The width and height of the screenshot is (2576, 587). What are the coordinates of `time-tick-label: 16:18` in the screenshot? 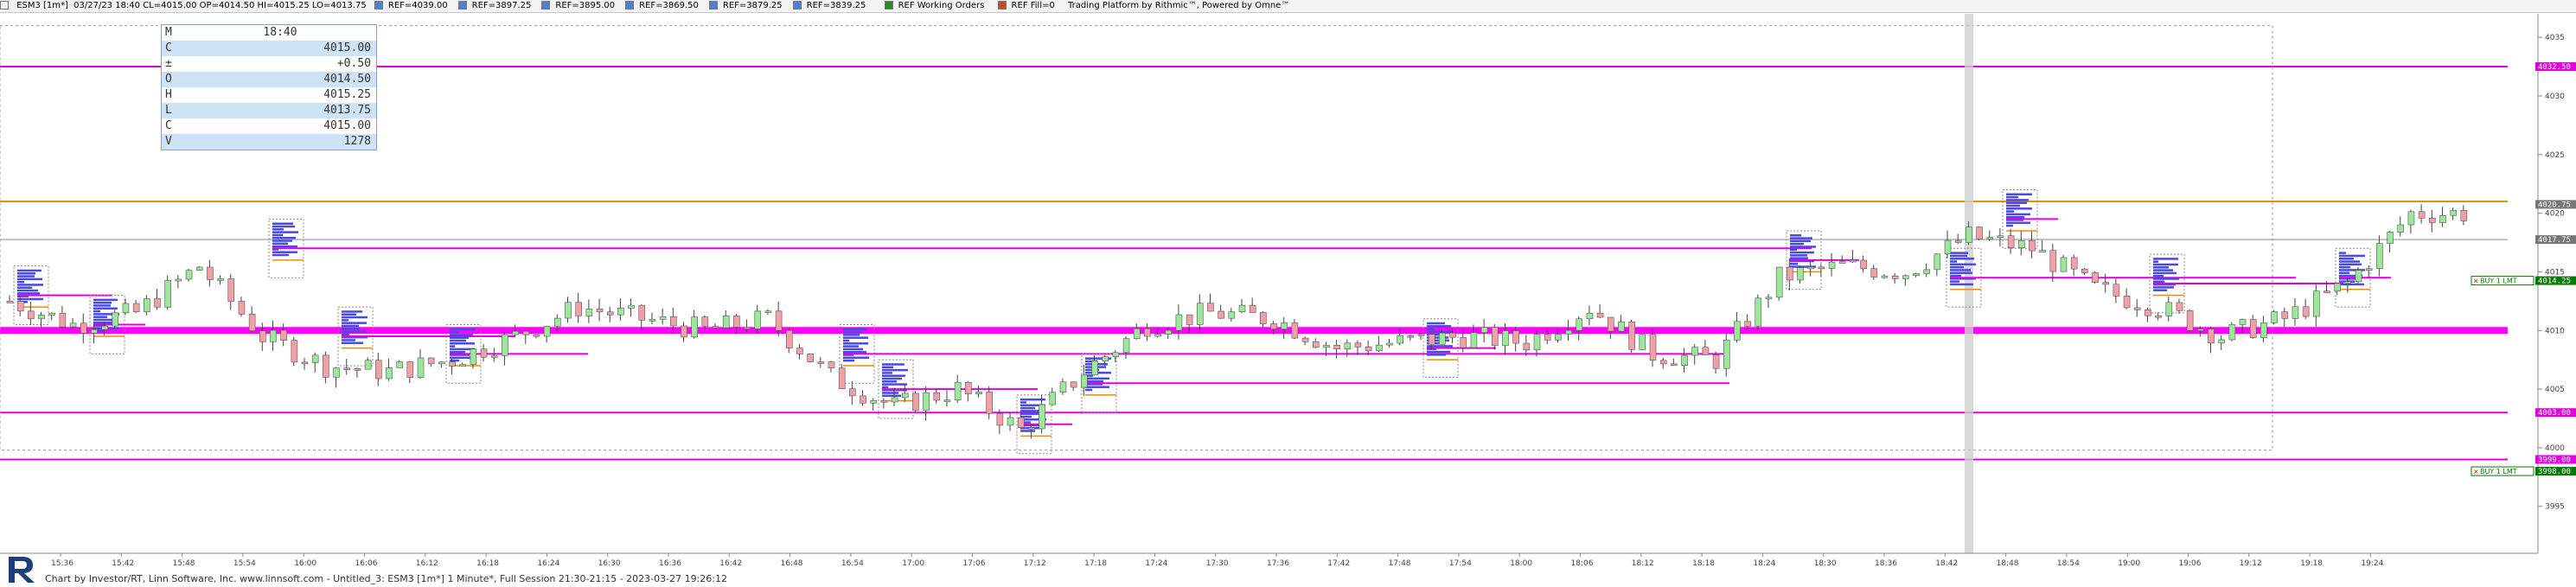 It's located at (488, 563).